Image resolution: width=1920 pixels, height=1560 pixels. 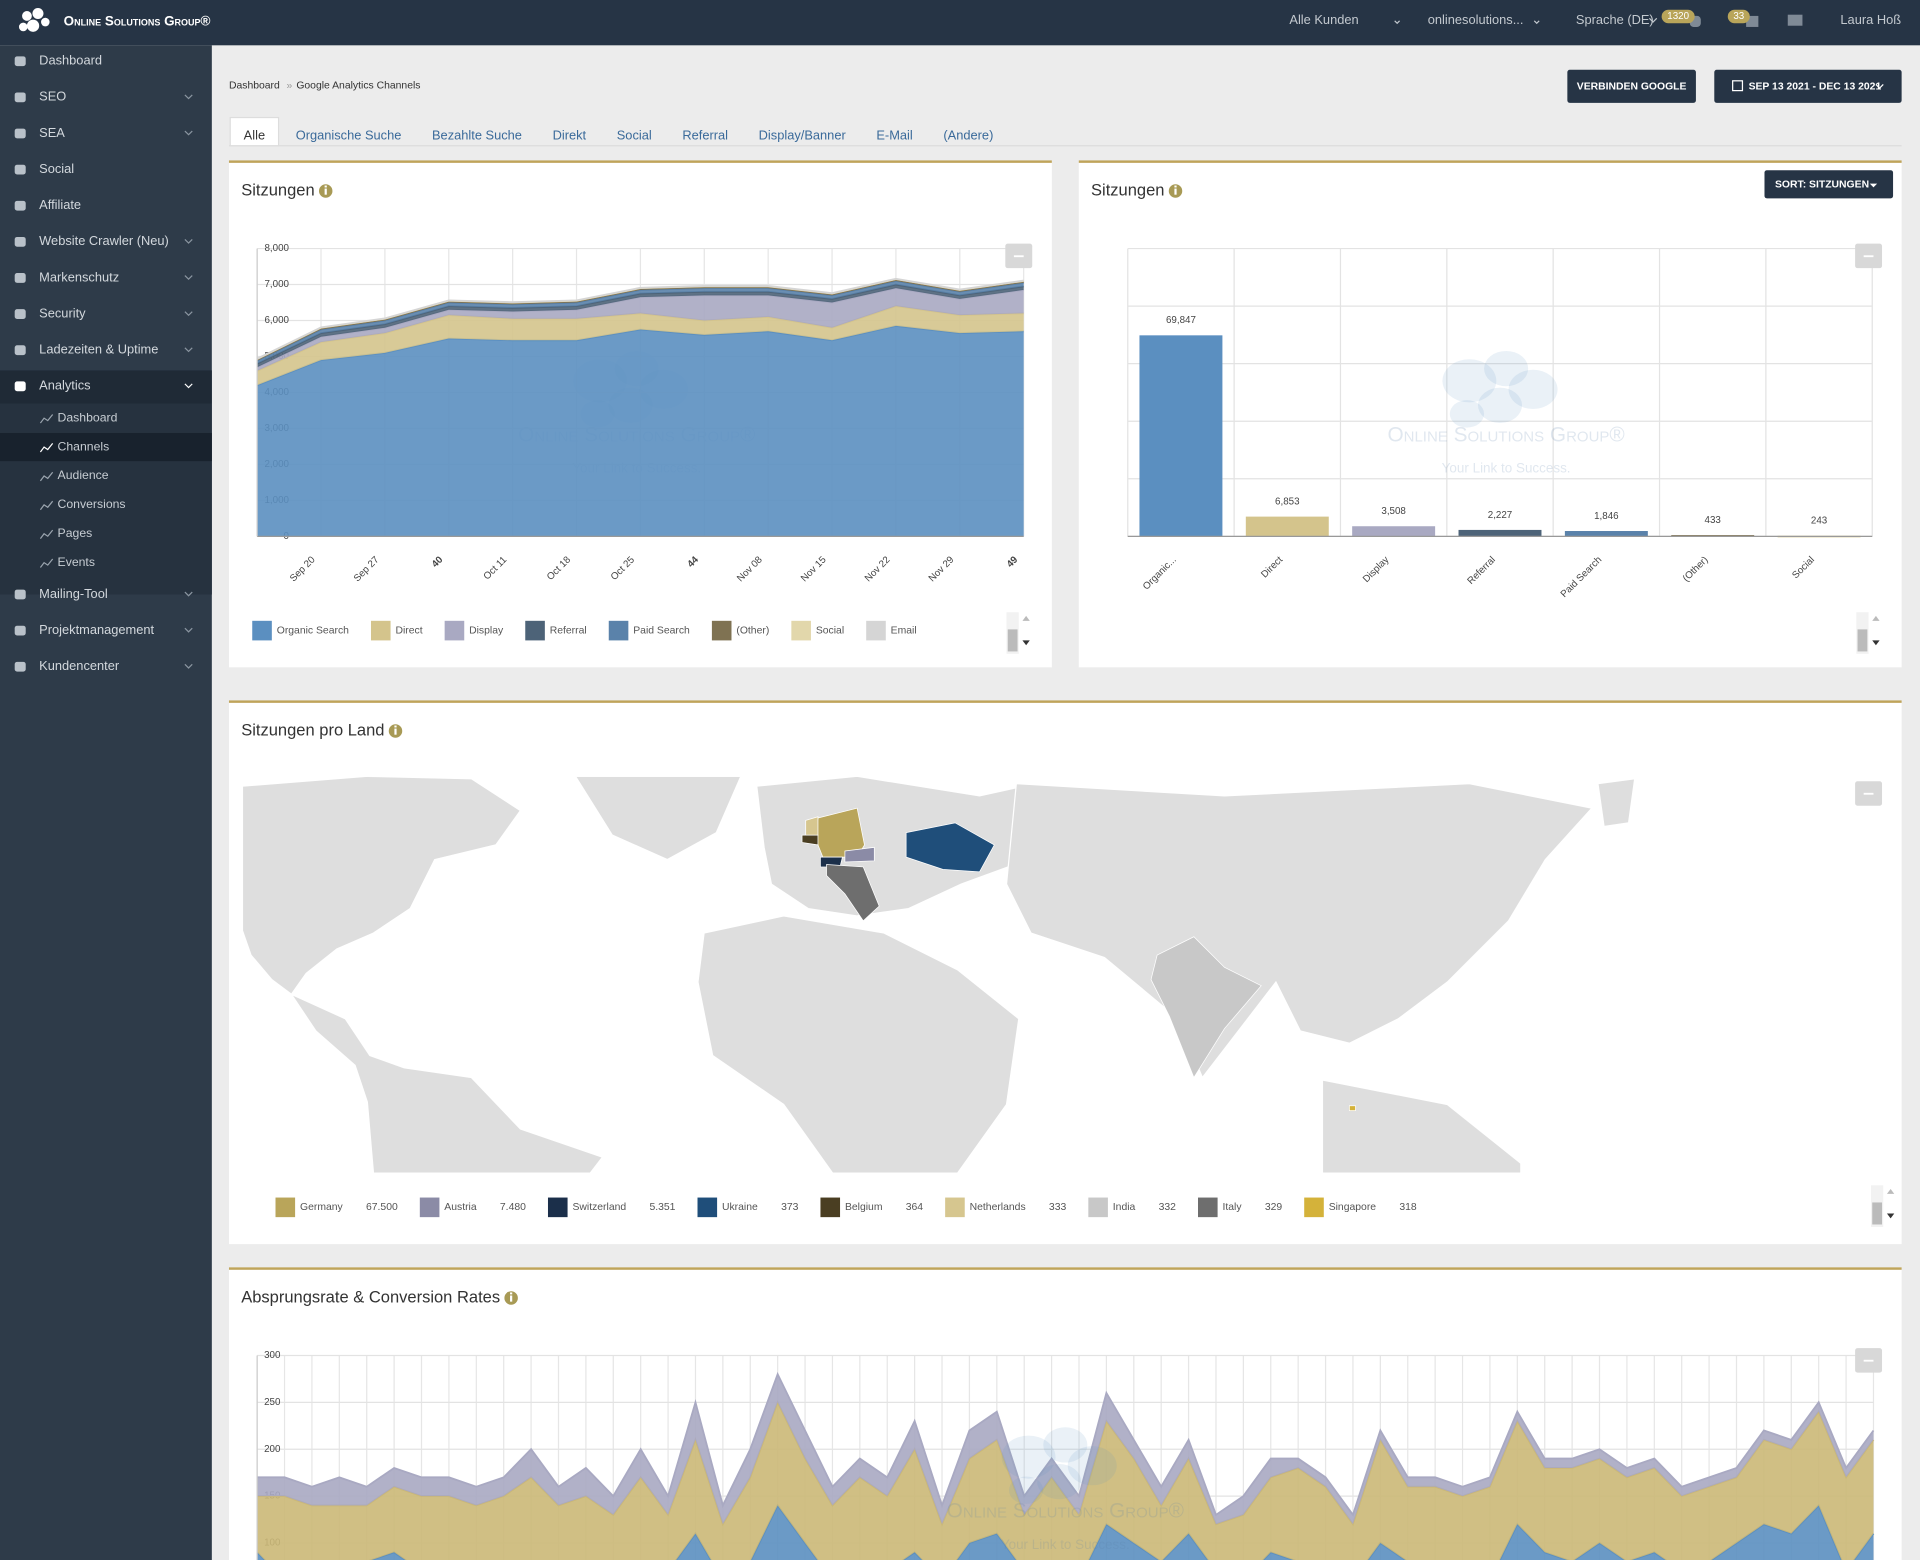 I want to click on nav-item: Website Crawler (Neu), so click(x=104, y=240).